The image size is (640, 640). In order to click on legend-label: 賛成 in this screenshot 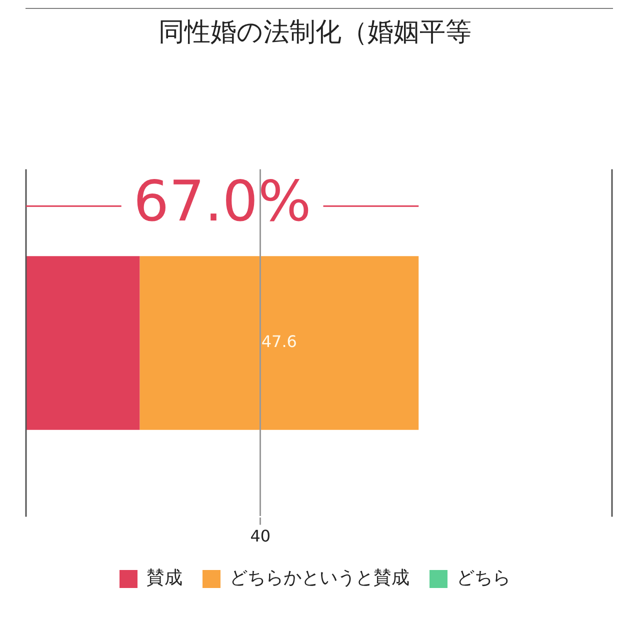, I will do `click(164, 578)`.